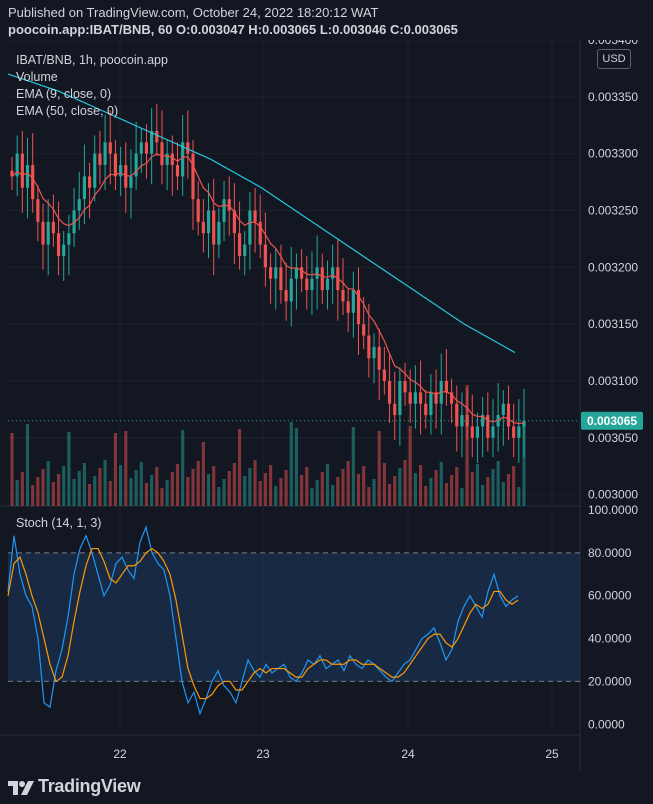 The height and width of the screenshot is (804, 653). I want to click on tradingview-wordmark: TradingView, so click(89, 786).